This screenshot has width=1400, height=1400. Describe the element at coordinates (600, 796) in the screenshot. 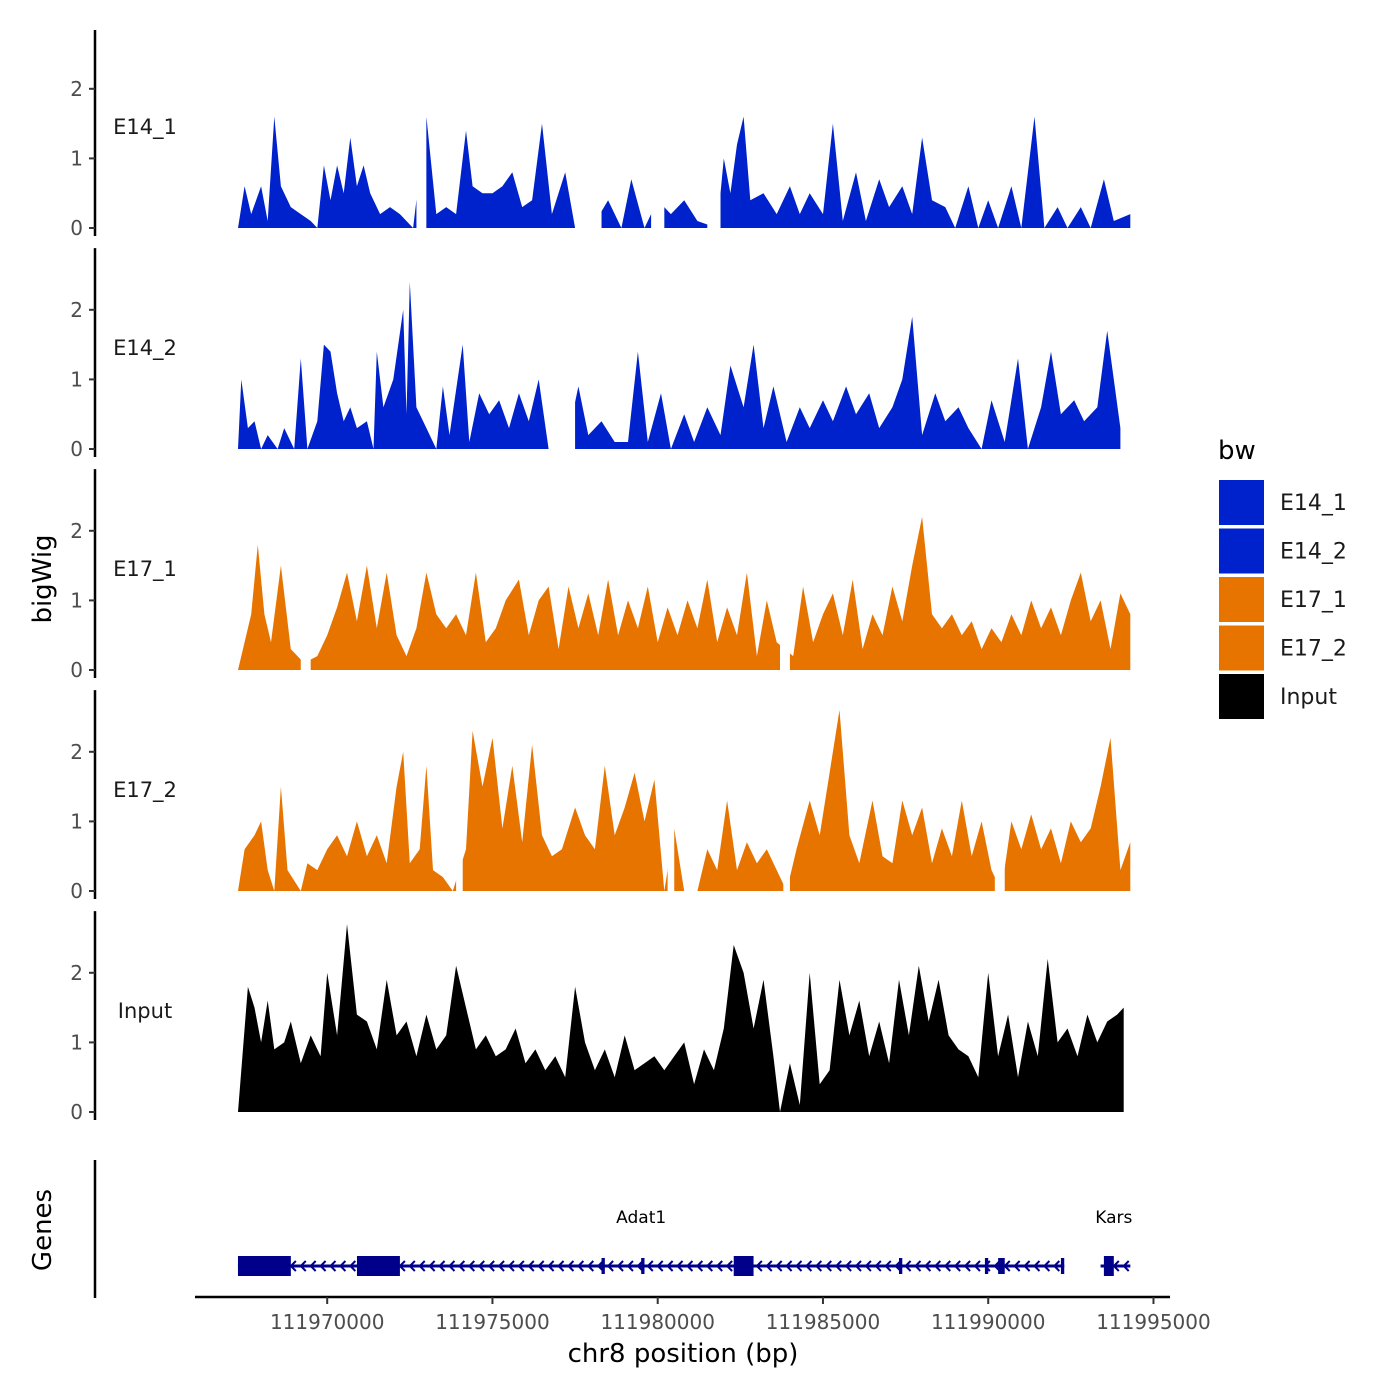

I see `track-E17_2: 0 1 2 E17_2` at that location.